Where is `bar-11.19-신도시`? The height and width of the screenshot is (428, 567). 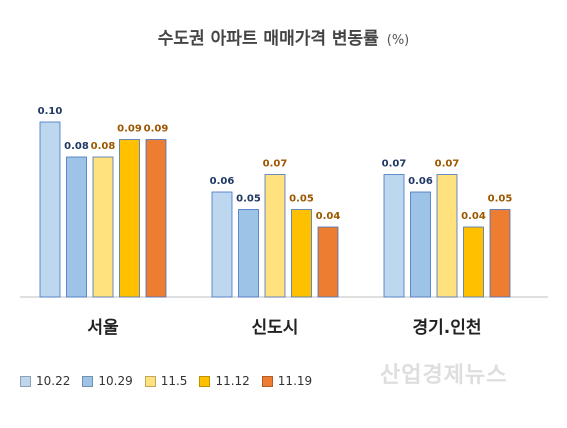
bar-11.19-신도시 is located at coordinates (328, 262).